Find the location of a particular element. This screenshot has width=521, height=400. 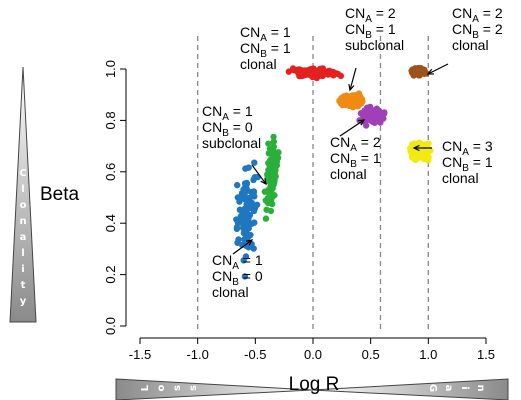

x-tick-label: 1.5 is located at coordinates (486, 354).